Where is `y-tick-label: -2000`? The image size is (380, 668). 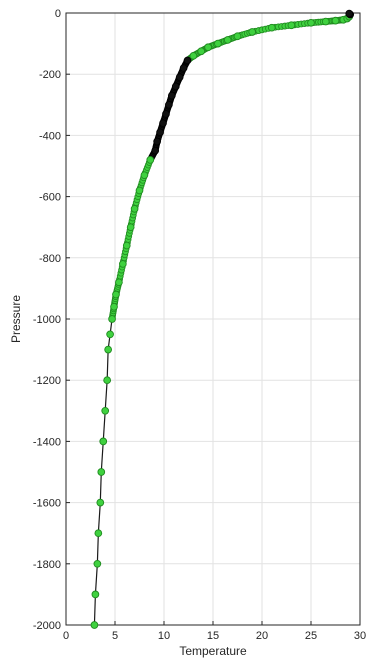
y-tick-label: -2000 is located at coordinates (47, 626).